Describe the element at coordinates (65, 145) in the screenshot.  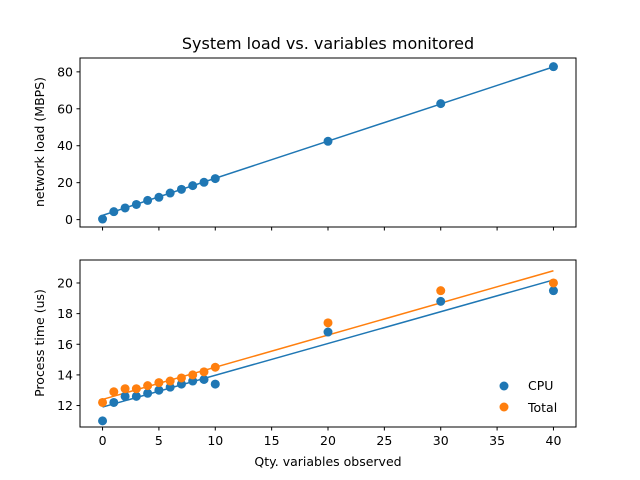
I see `network-load-ytick-label: 40` at that location.